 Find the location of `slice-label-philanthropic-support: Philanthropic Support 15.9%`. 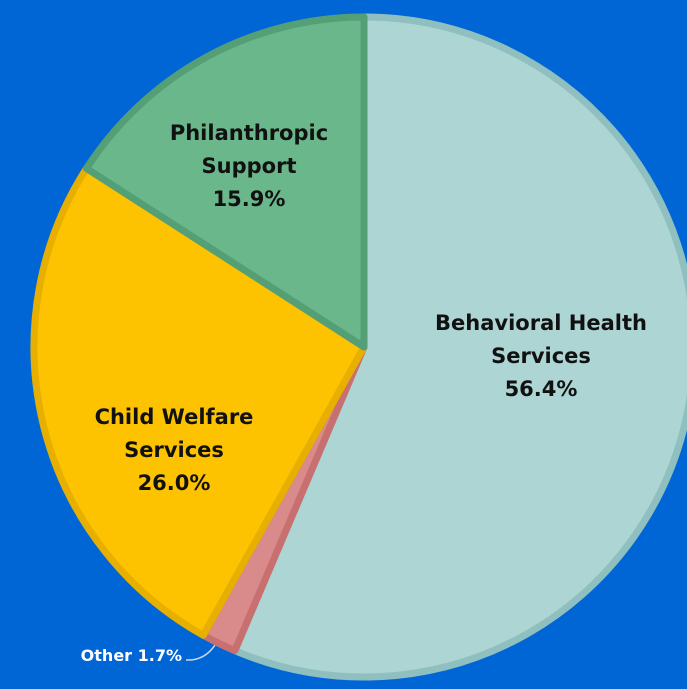

slice-label-philanthropic-support: Philanthropic Support 15.9% is located at coordinates (249, 166).